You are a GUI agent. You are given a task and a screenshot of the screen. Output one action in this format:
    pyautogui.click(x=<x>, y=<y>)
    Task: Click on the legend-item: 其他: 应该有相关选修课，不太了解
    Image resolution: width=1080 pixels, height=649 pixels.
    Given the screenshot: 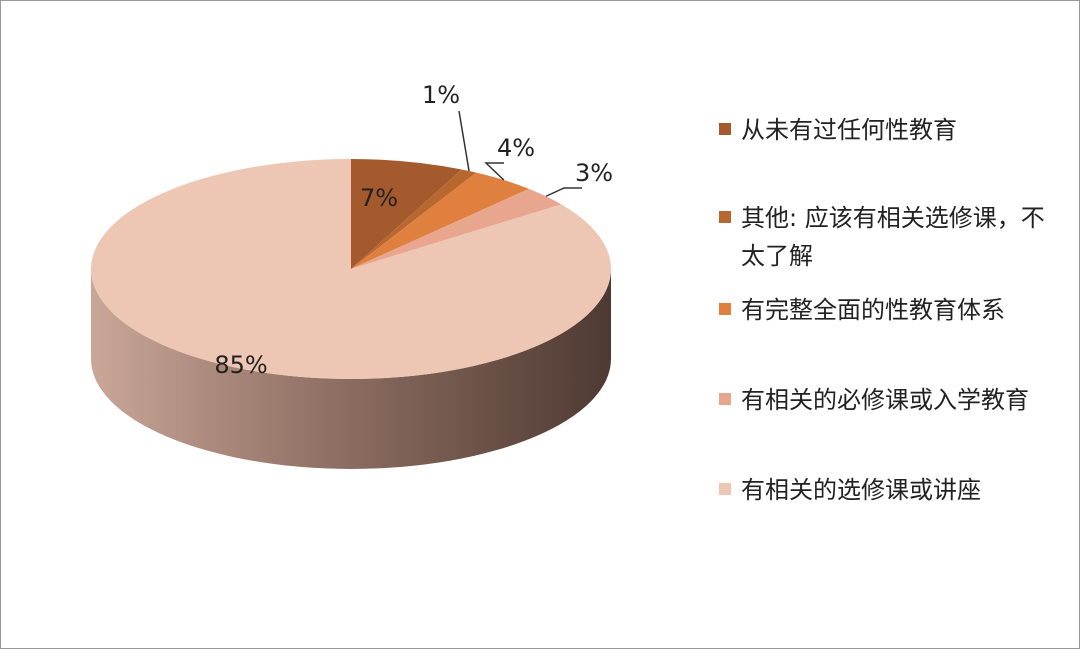 What is the action you would take?
    pyautogui.click(x=884, y=237)
    